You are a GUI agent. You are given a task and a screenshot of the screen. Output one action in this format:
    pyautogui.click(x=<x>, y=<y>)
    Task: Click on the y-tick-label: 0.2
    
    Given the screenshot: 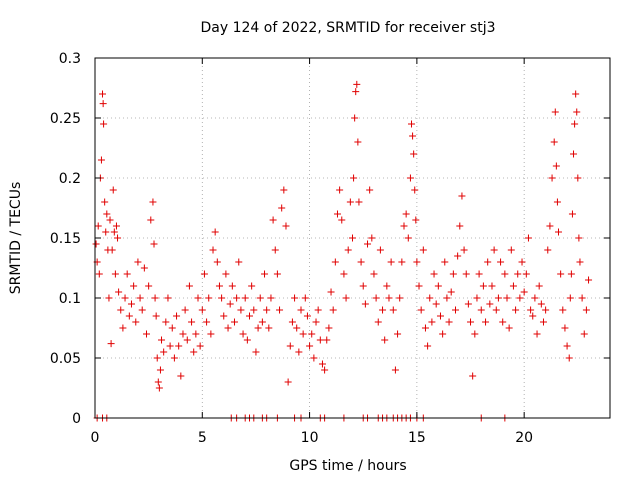 What is the action you would take?
    pyautogui.click(x=70, y=179)
    